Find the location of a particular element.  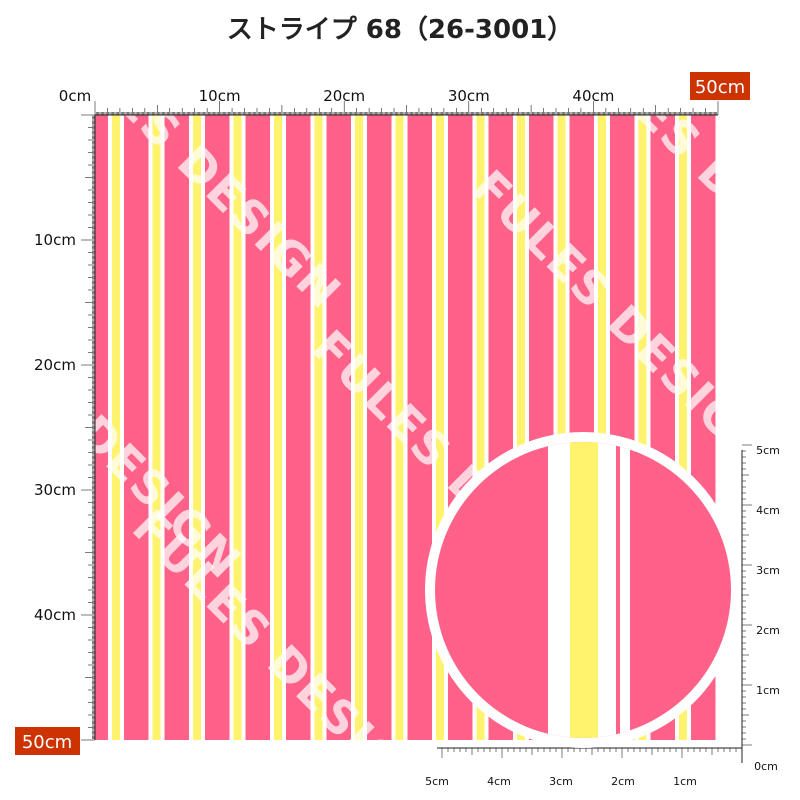

zoom-ruler-label: 0cm is located at coordinates (766, 766).